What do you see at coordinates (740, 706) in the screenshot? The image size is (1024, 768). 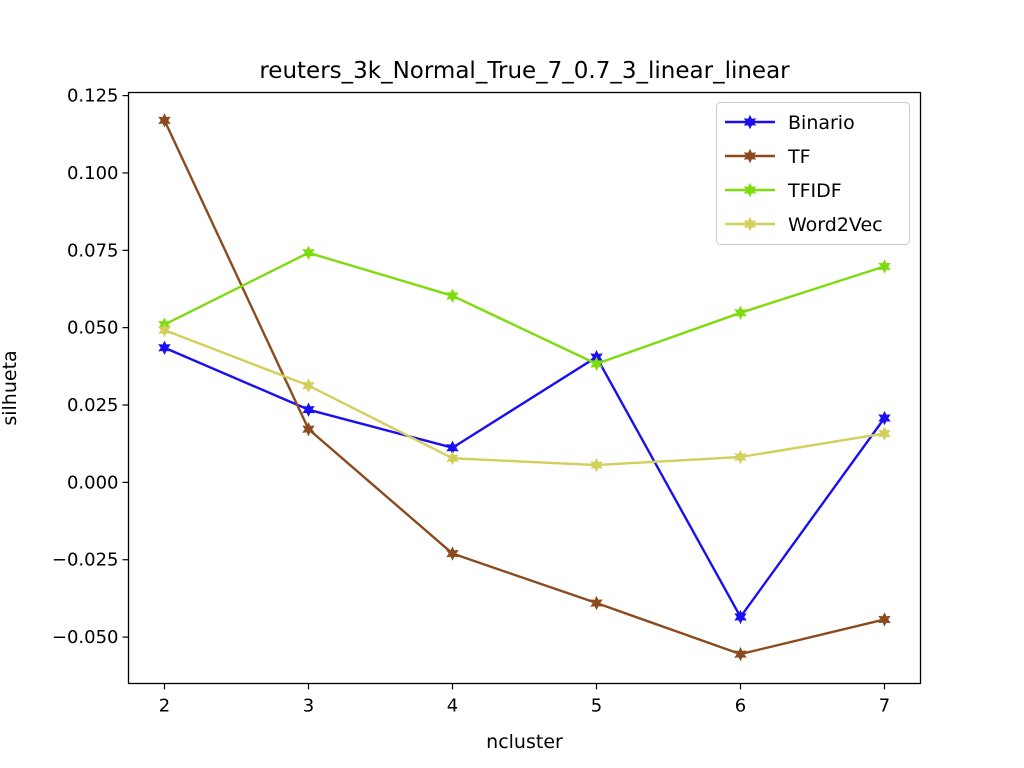 I see `x-tick-label: 6` at bounding box center [740, 706].